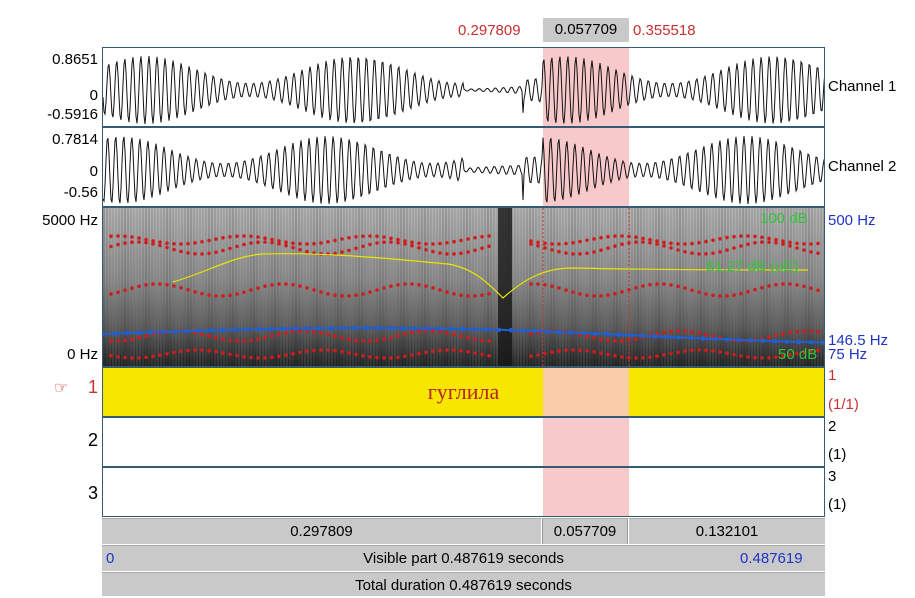  Describe the element at coordinates (727, 531) in the screenshot. I see `segment-after-button: 0.132101` at that location.